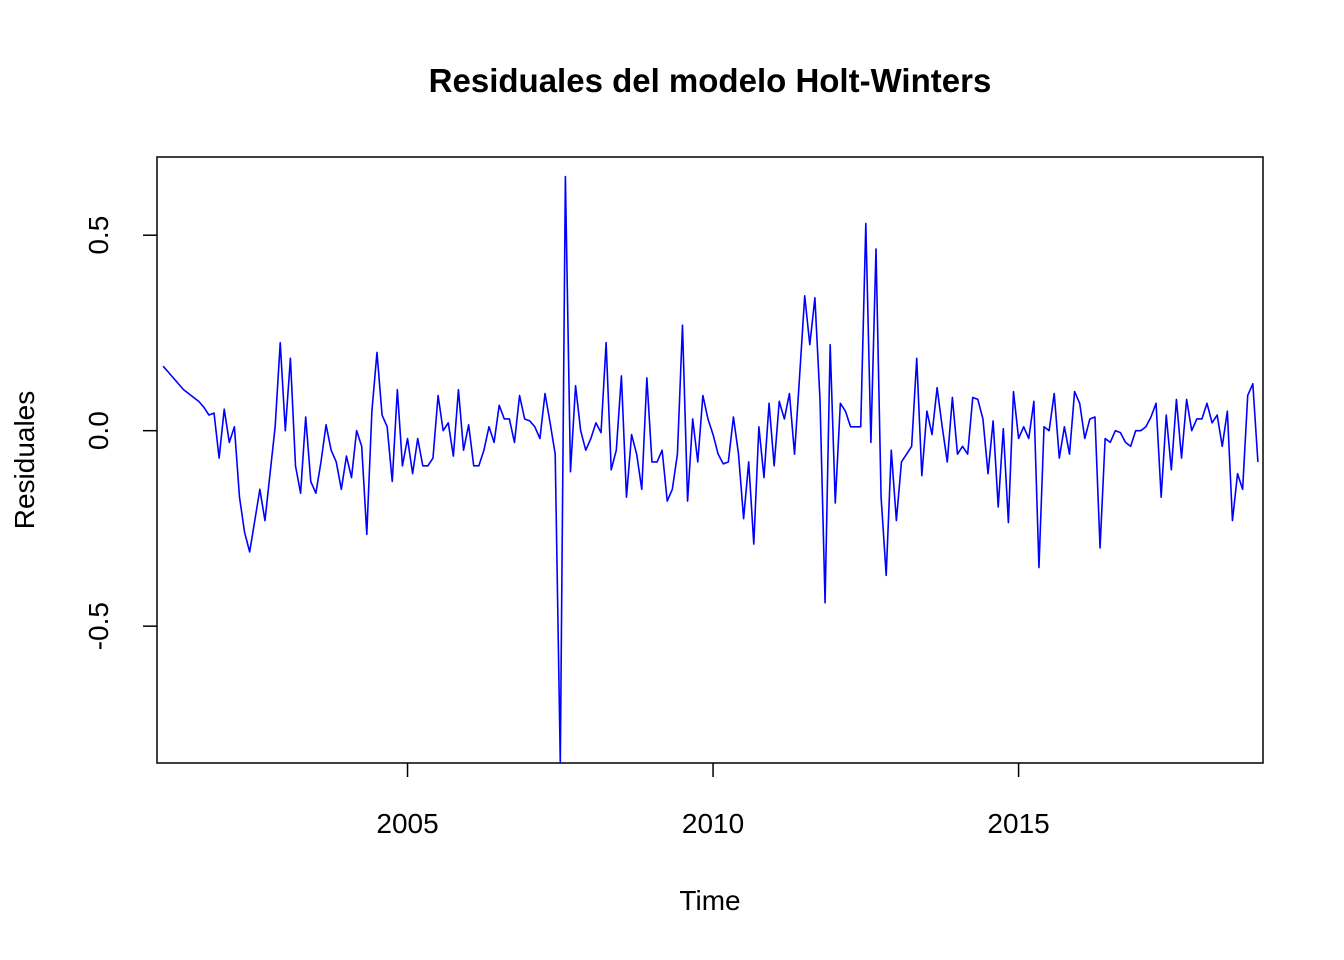 The width and height of the screenshot is (1344, 960). I want to click on y-tick-label: 0.0, so click(98, 430).